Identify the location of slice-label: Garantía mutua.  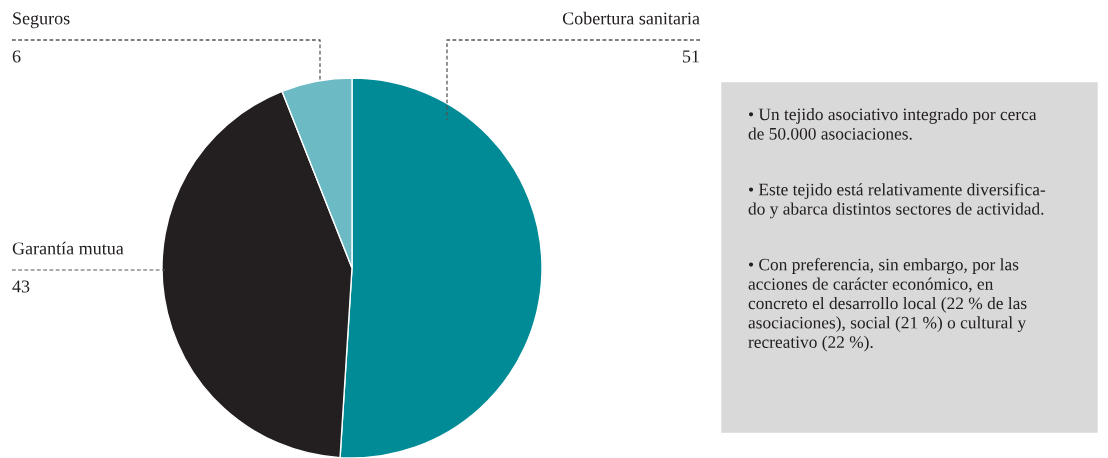
(68, 248).